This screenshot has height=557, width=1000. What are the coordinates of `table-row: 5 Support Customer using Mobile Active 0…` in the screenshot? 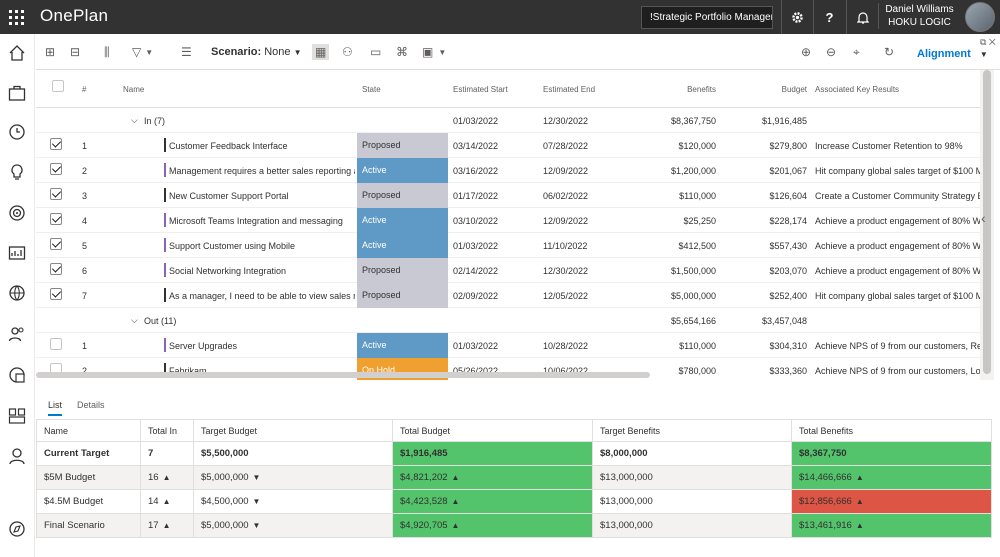 It's located at (508, 245).